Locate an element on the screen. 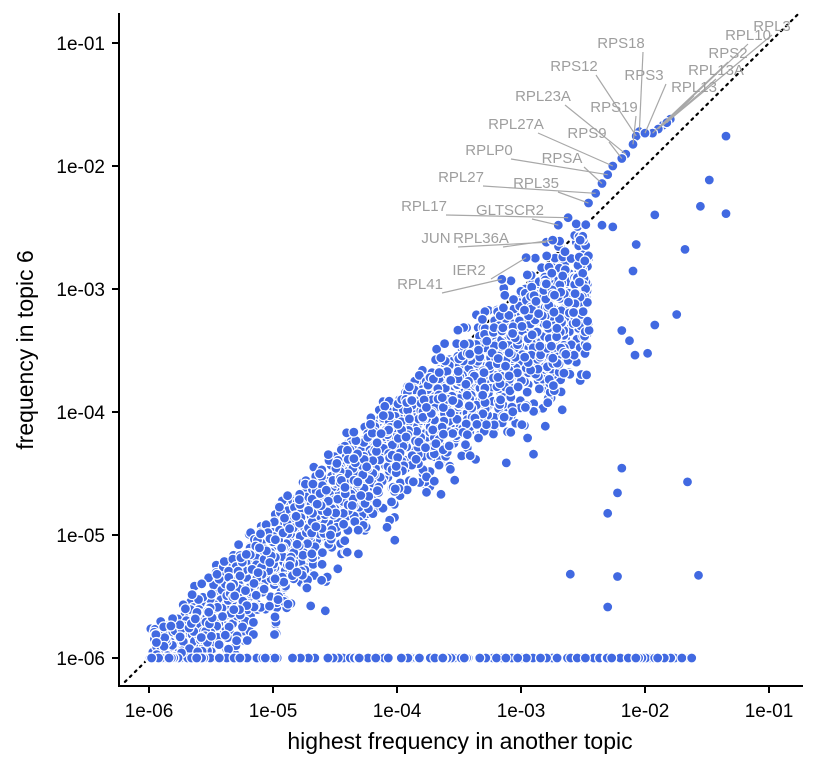 This screenshot has height=768, width=816. gene-label: RPL13 is located at coordinates (694, 87).